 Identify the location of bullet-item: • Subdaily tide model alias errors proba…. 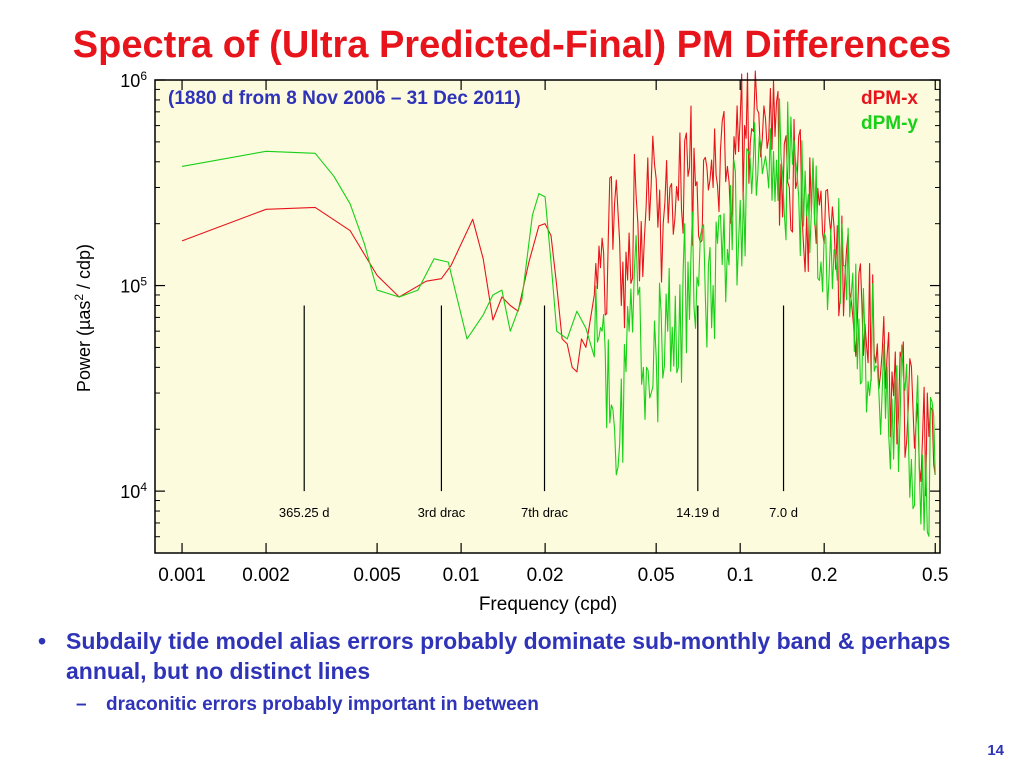
(518, 656).